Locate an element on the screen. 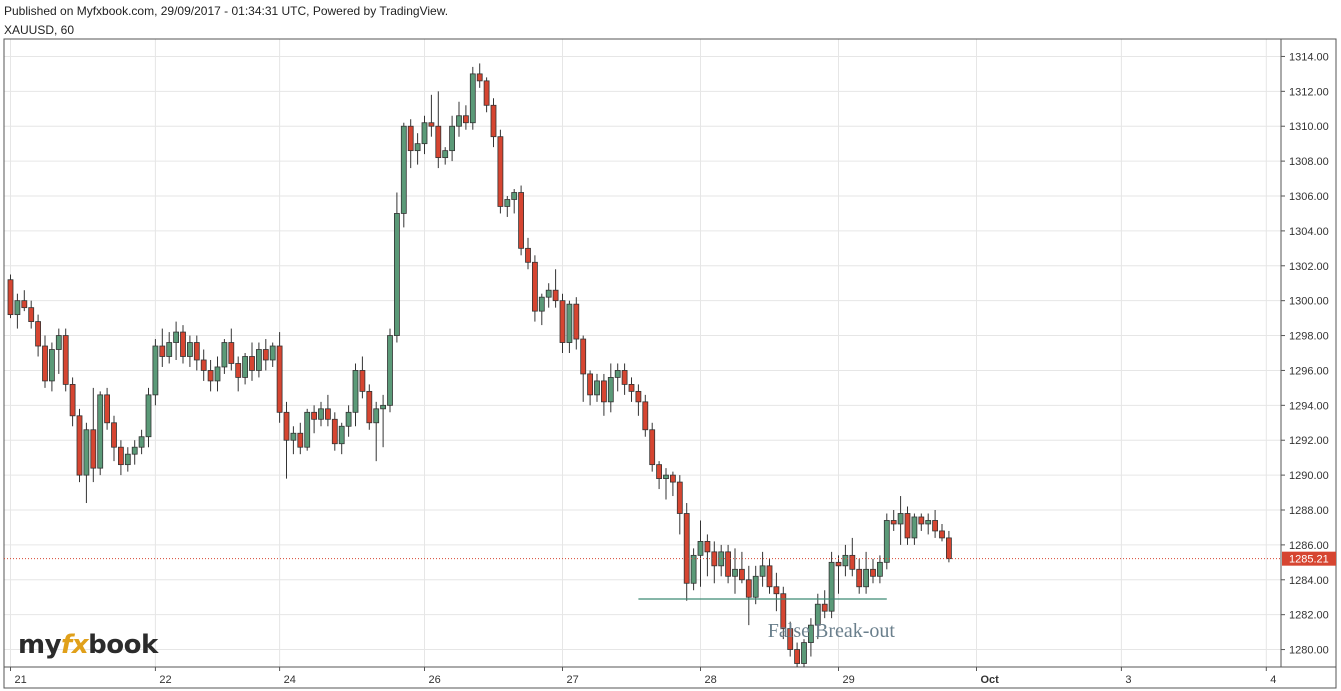  x-tick-label: Oct is located at coordinates (990, 680).